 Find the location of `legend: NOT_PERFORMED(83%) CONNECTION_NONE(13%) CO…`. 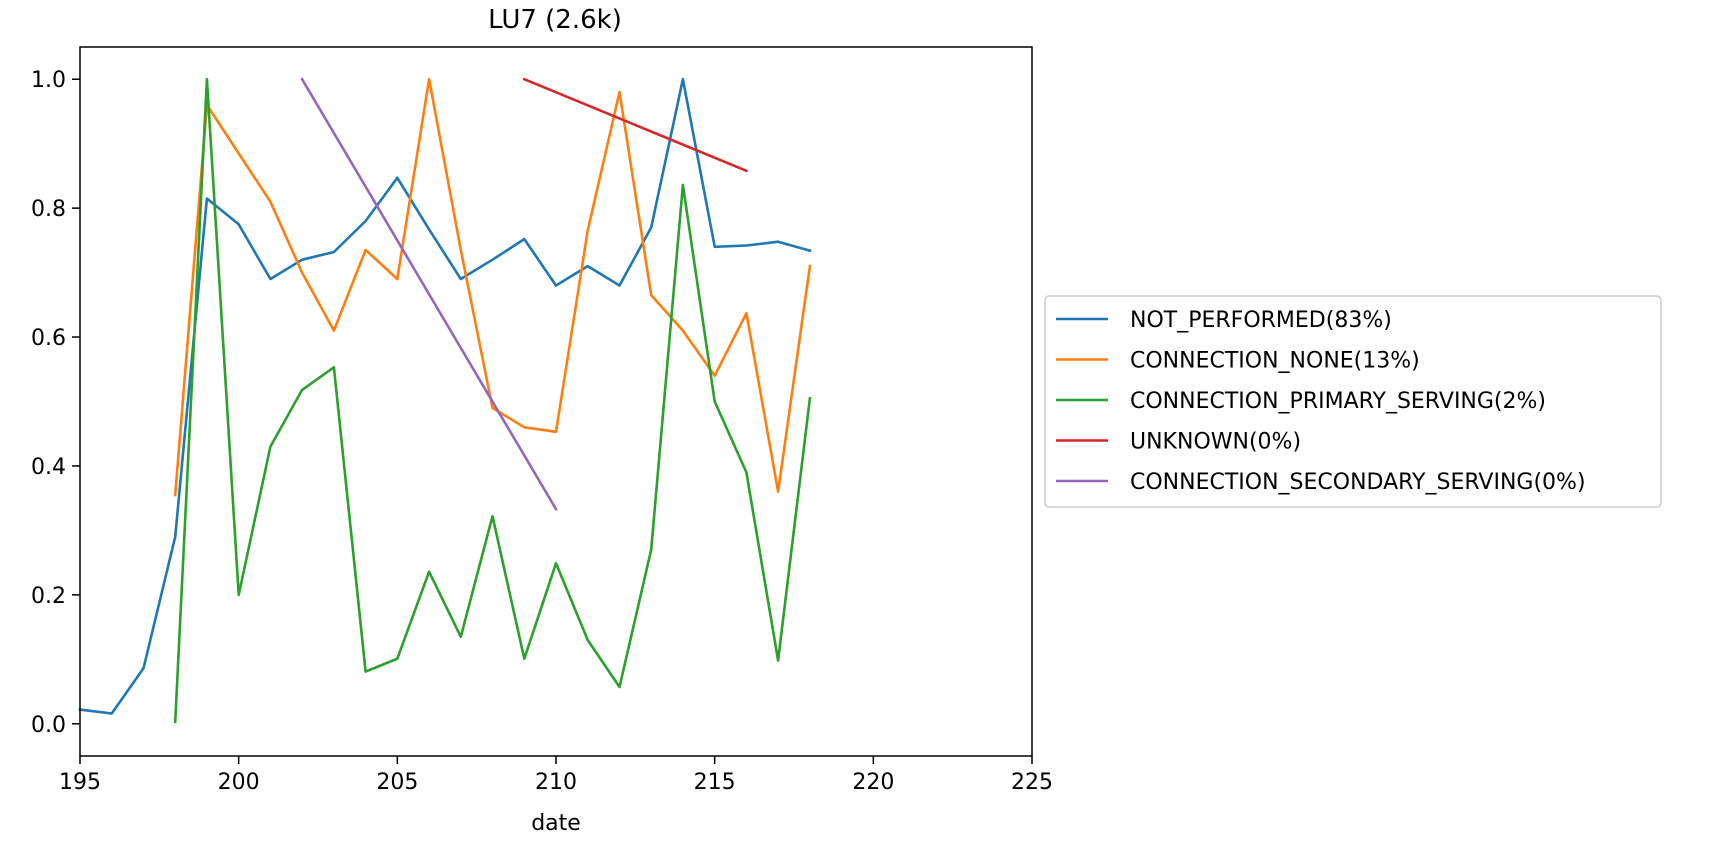

legend: NOT_PERFORMED(83%) CONNECTION_NONE(13%) CO… is located at coordinates (1353, 401).